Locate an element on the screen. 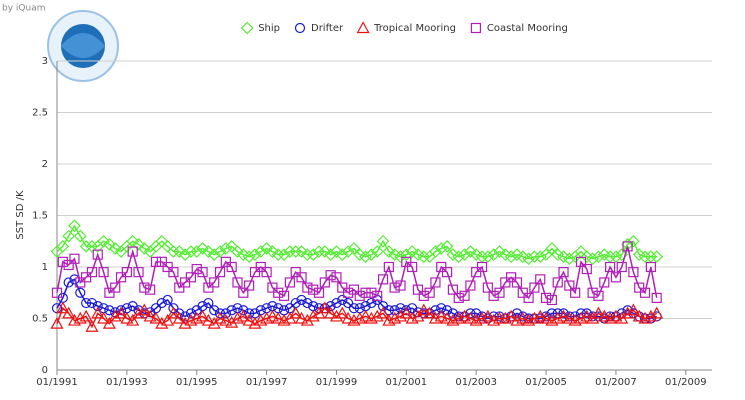 The width and height of the screenshot is (745, 400). x-tick-label: 01/2003 is located at coordinates (476, 382).